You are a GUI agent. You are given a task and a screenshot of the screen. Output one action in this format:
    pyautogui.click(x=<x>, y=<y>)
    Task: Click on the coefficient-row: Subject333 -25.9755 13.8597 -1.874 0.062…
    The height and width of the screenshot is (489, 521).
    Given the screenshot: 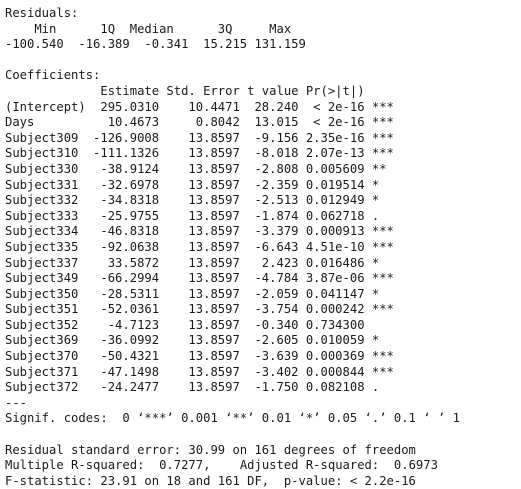 What is the action you would take?
    pyautogui.click(x=199, y=215)
    